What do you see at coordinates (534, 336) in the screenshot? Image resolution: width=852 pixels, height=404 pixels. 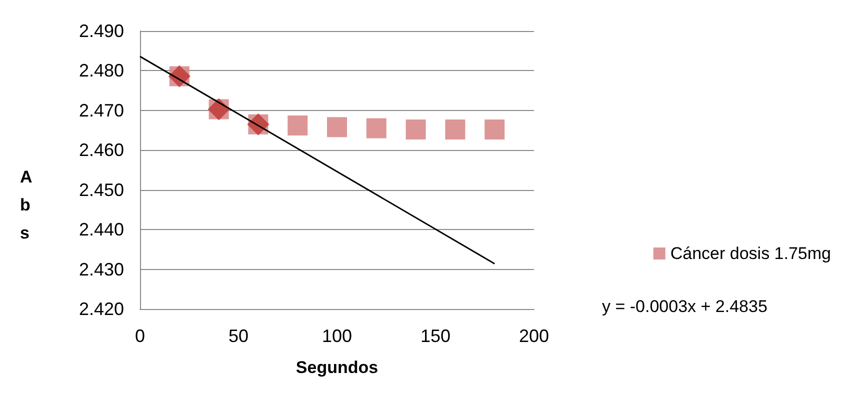 I see `x-tick-label: 200` at bounding box center [534, 336].